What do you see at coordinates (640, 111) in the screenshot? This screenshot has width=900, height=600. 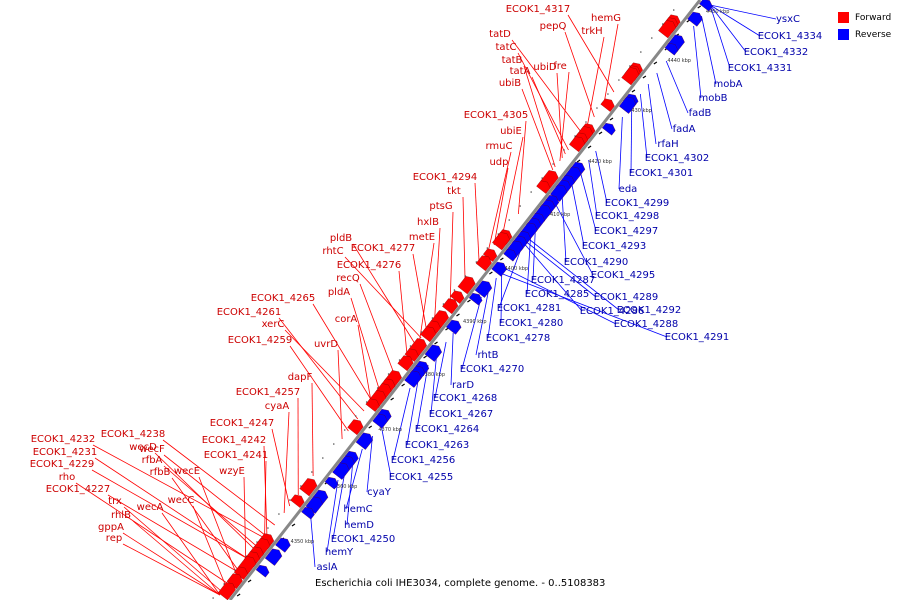 I see `kbp-tick-label: 4430 kbp` at bounding box center [640, 111].